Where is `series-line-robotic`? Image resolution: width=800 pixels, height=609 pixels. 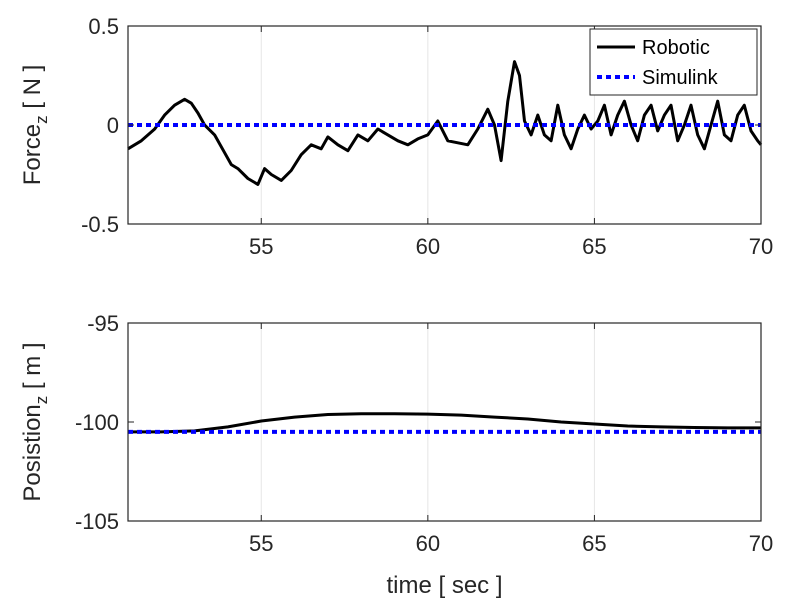
series-line-robotic is located at coordinates (444, 423).